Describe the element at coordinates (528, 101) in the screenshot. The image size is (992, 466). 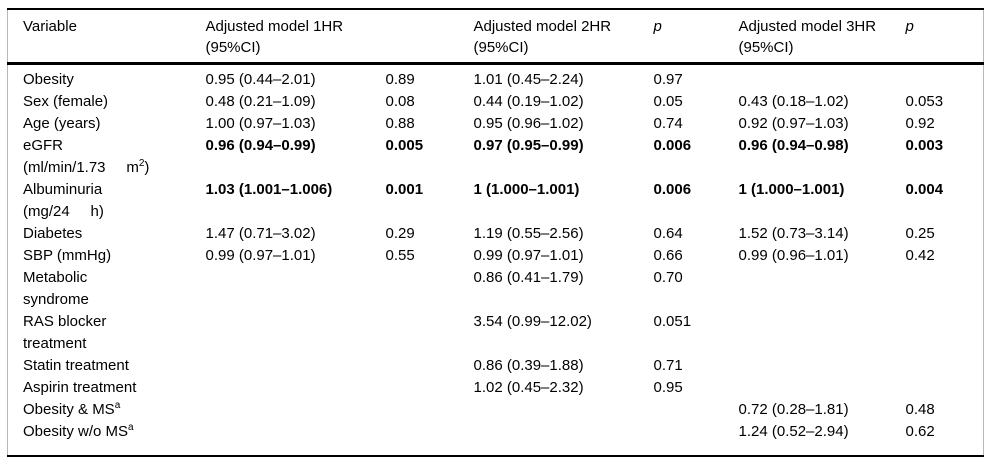
I see `model2-hr-cell: 0.44 (0.19–1.02)` at that location.